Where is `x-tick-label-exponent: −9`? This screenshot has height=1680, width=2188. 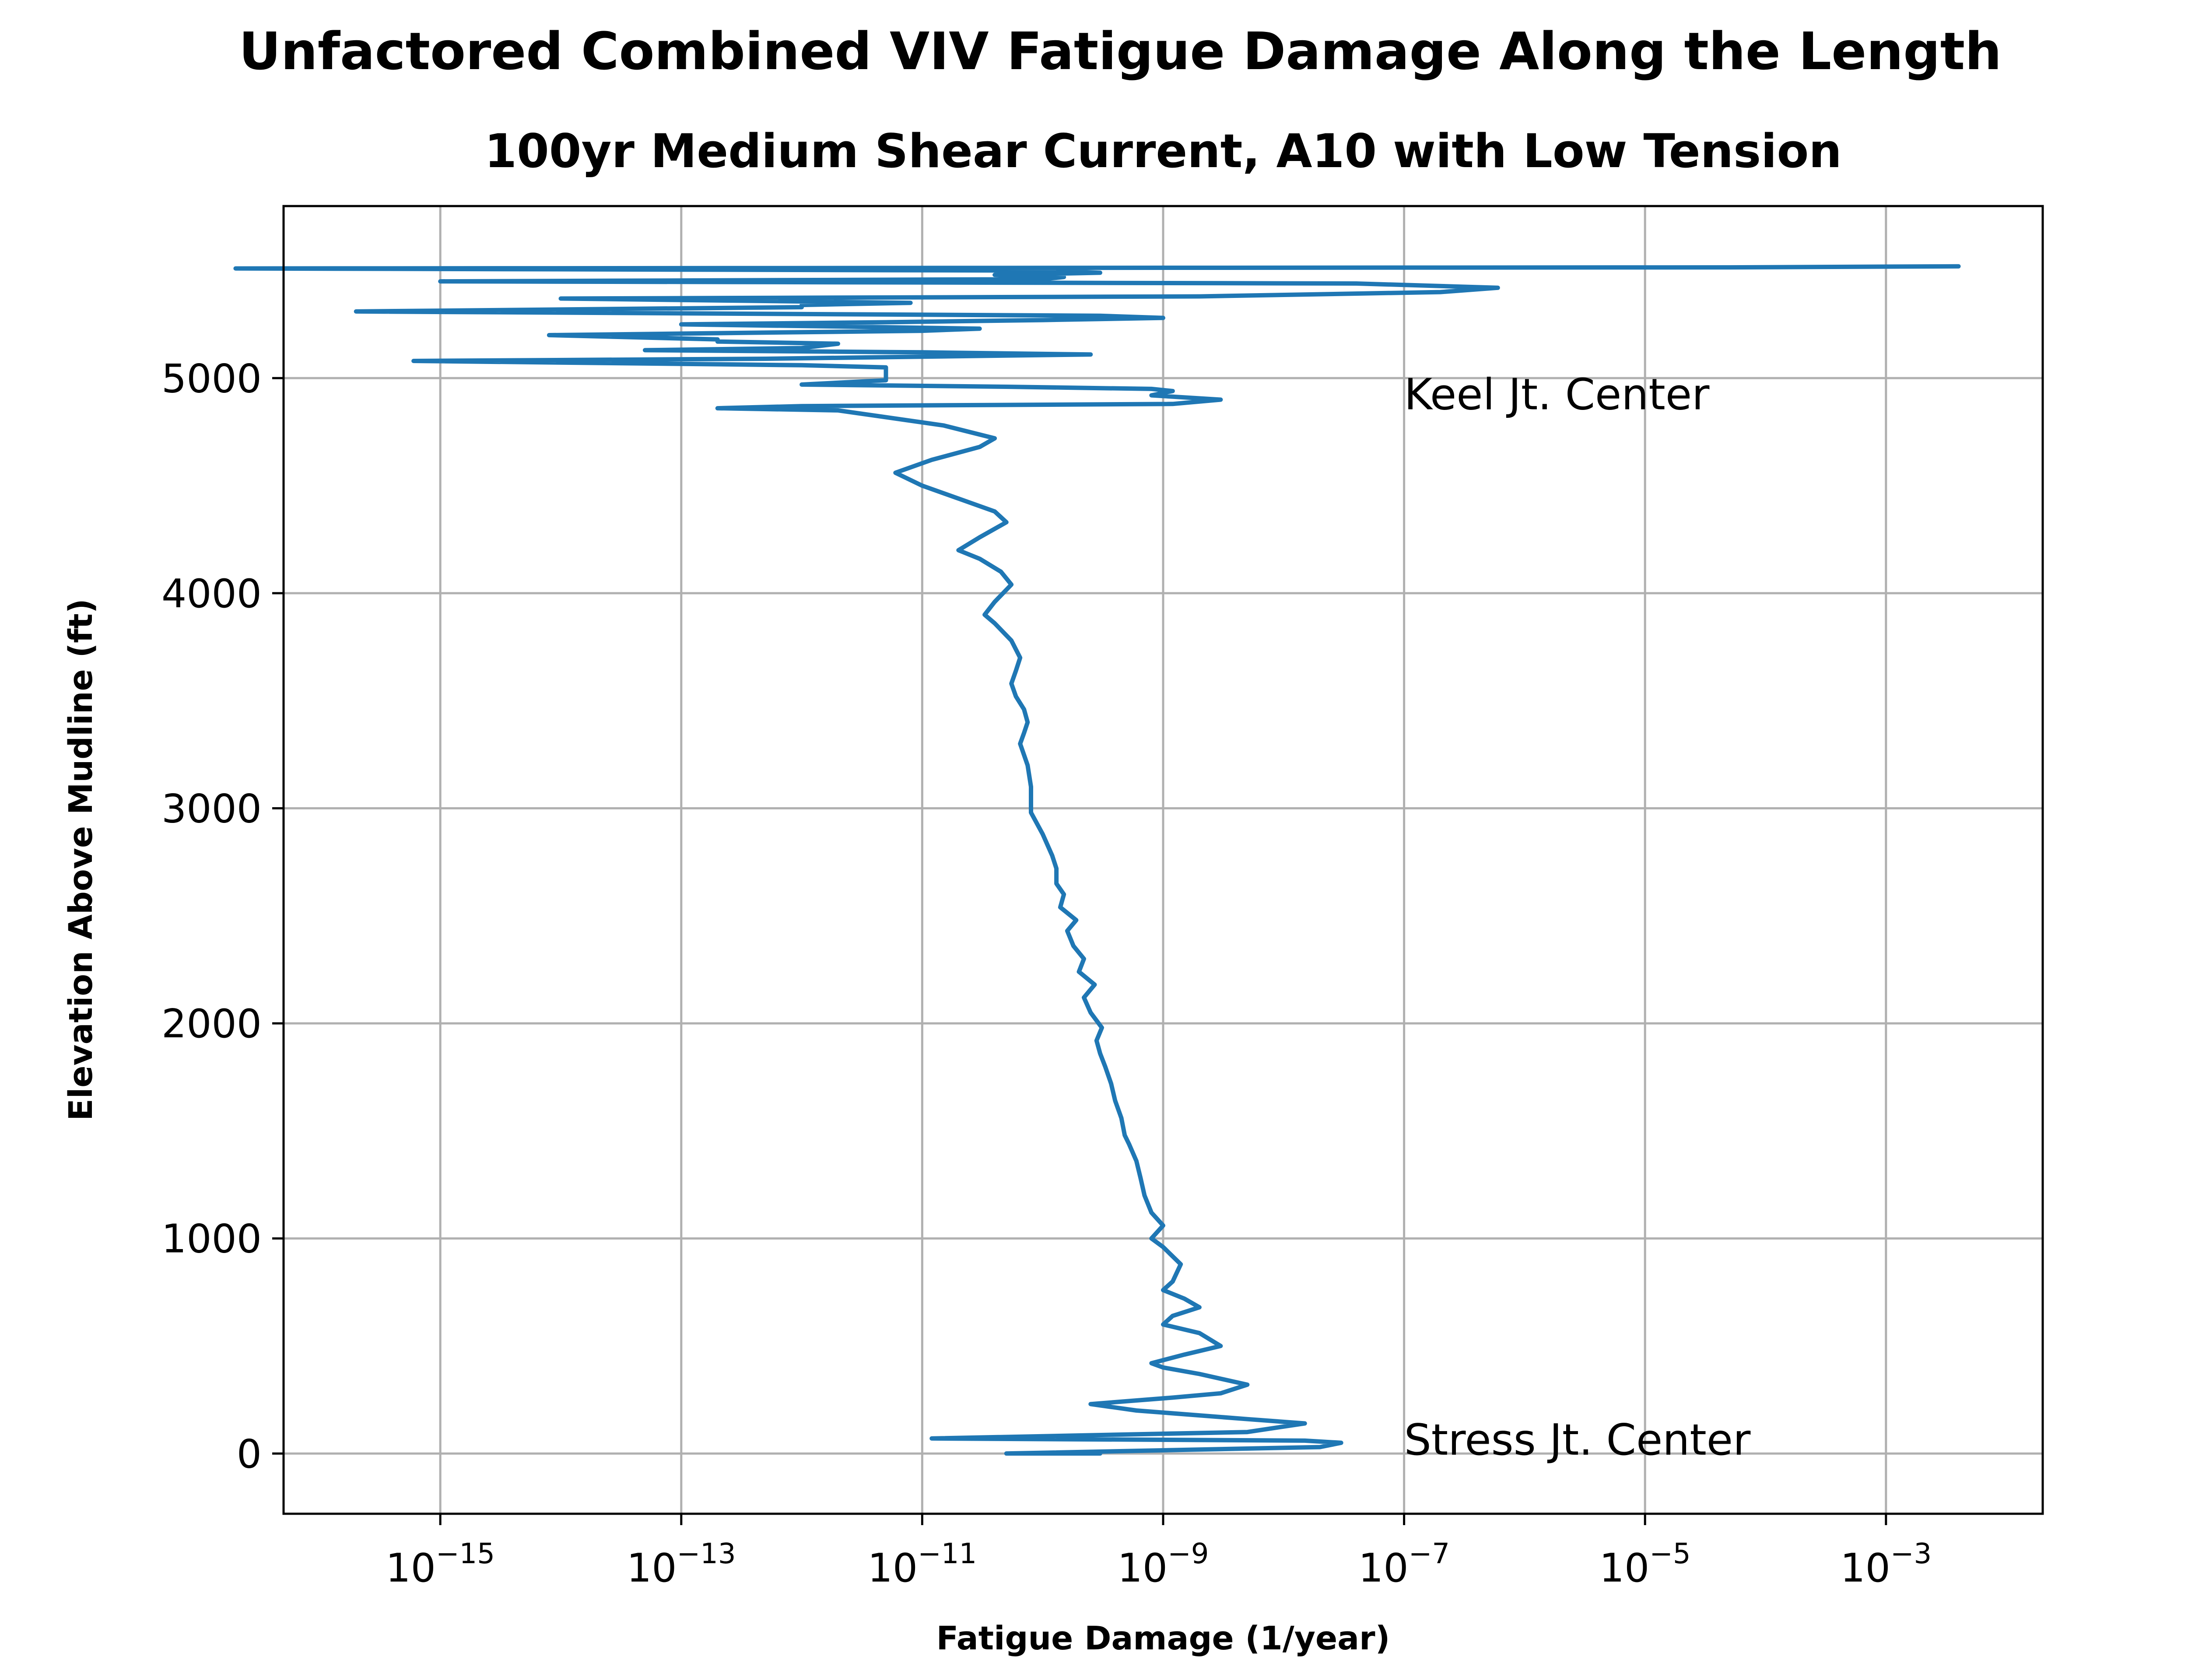 x-tick-label-exponent: −9 is located at coordinates (1188, 1554).